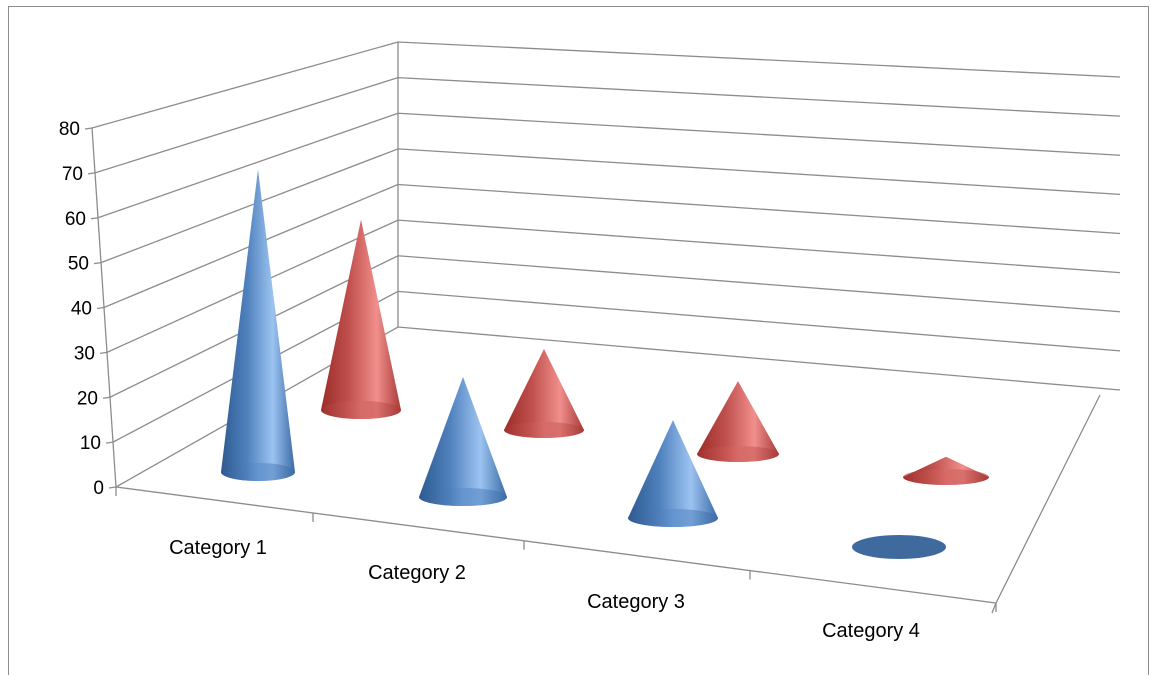 This screenshot has height=676, width=1157. What do you see at coordinates (417, 573) in the screenshot?
I see `x-tick-label: Category 2` at bounding box center [417, 573].